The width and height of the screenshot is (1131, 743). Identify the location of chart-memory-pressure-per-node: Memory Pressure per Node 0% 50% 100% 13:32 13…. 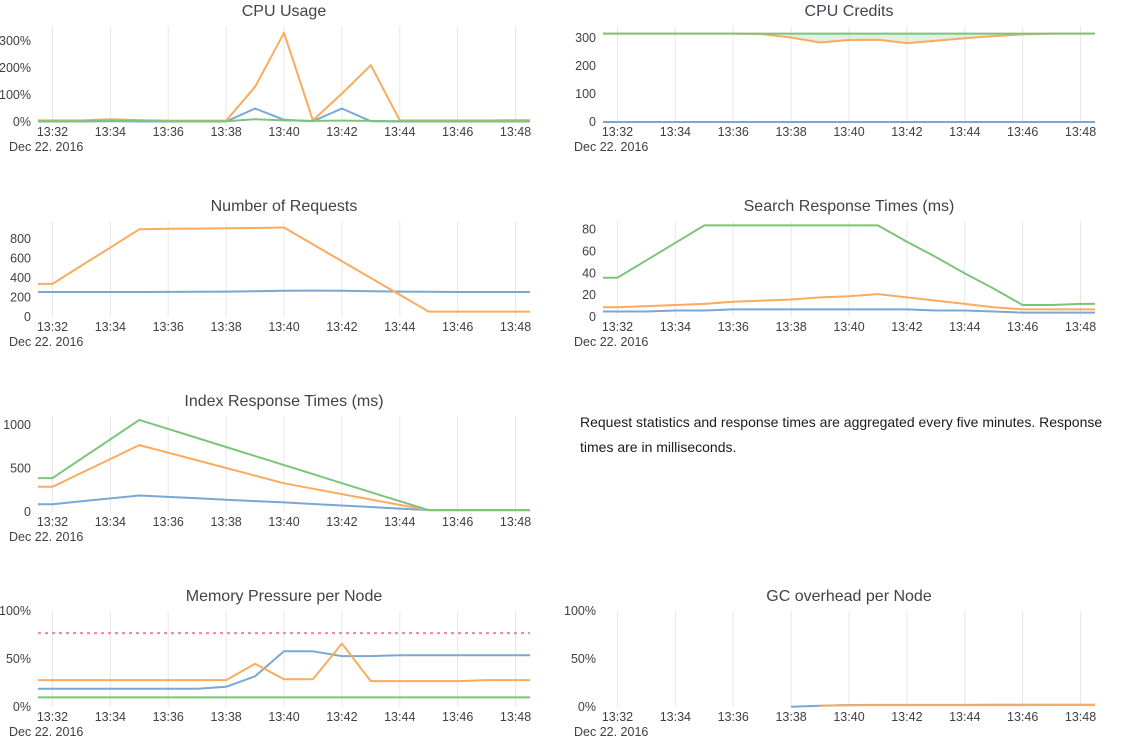
(282, 663).